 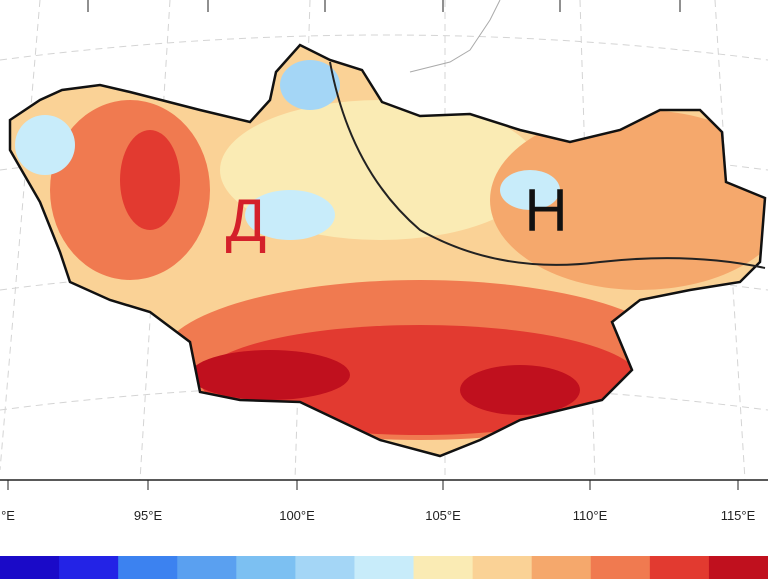 What do you see at coordinates (443, 515) in the screenshot?
I see `longitude-label: 105°E` at bounding box center [443, 515].